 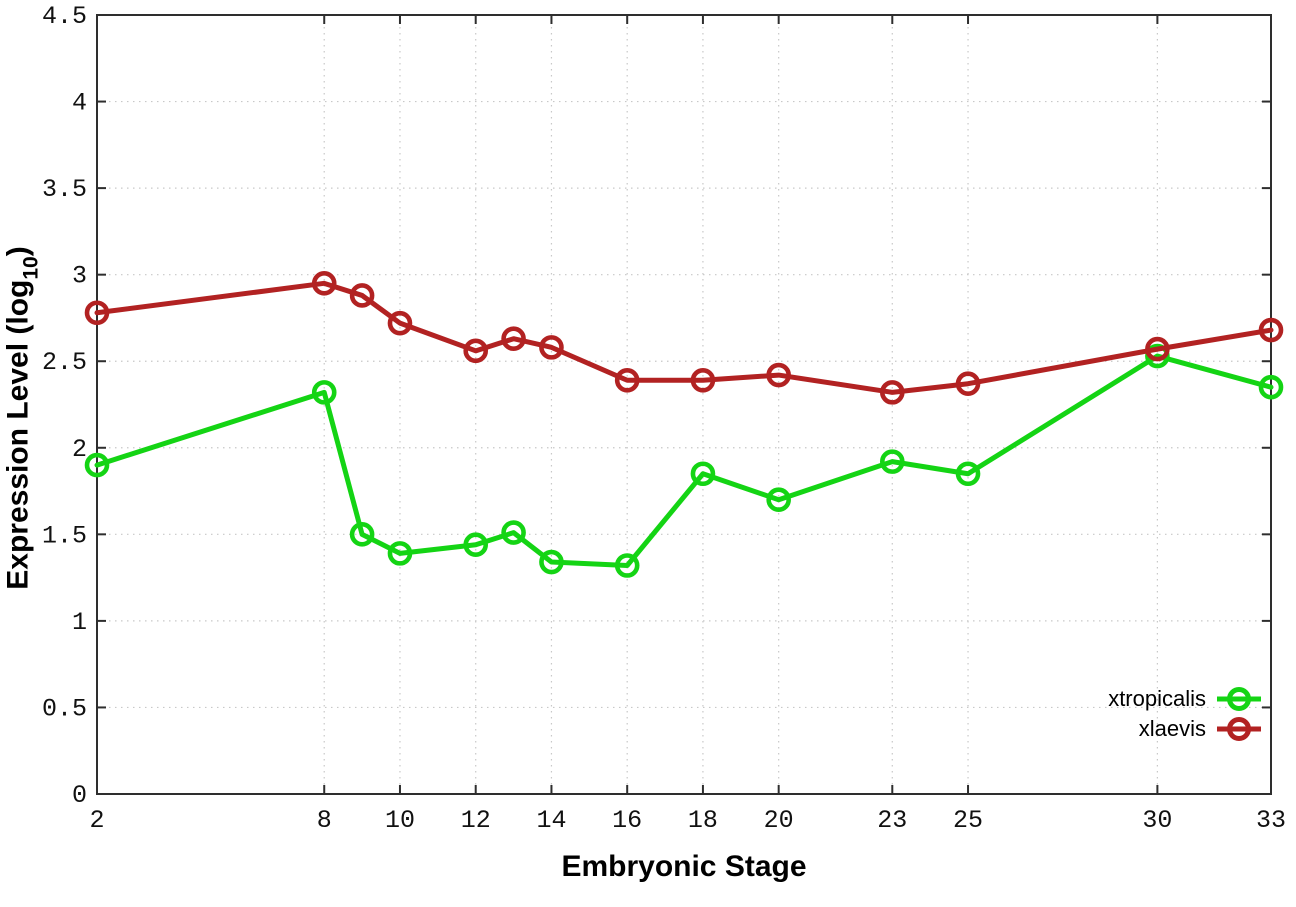 What do you see at coordinates (18, 434) in the screenshot?
I see `y-axis-title-text: Expression Level (log` at bounding box center [18, 434].